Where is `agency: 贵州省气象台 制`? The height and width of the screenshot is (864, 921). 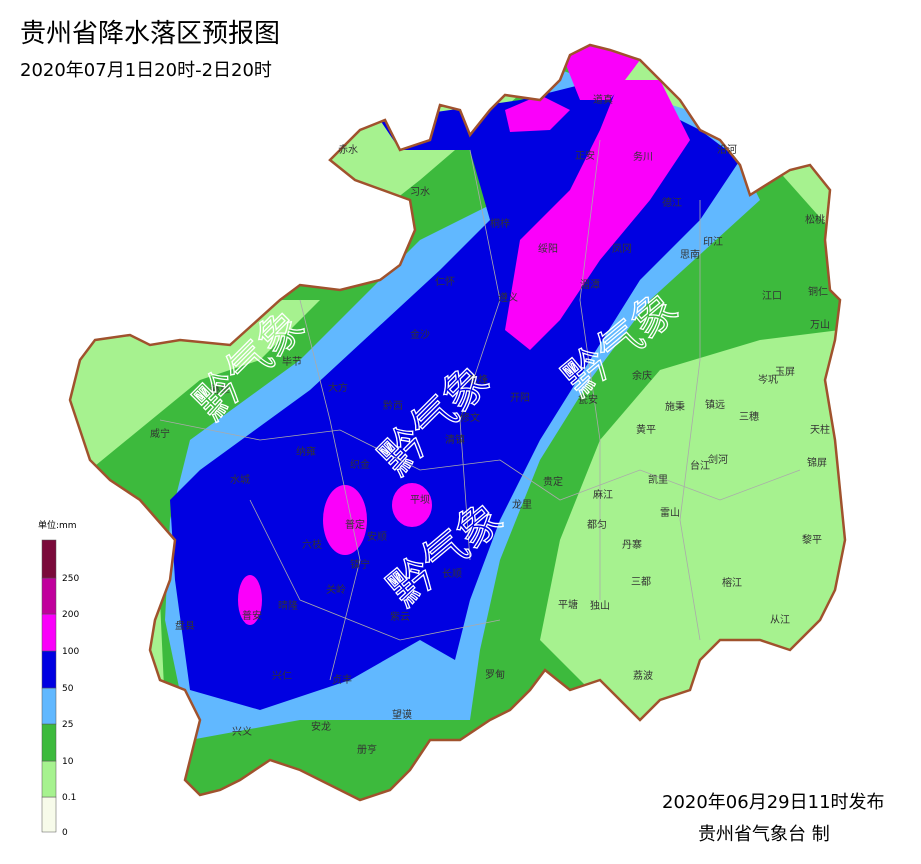 agency: 贵州省气象台 制 is located at coordinates (764, 834).